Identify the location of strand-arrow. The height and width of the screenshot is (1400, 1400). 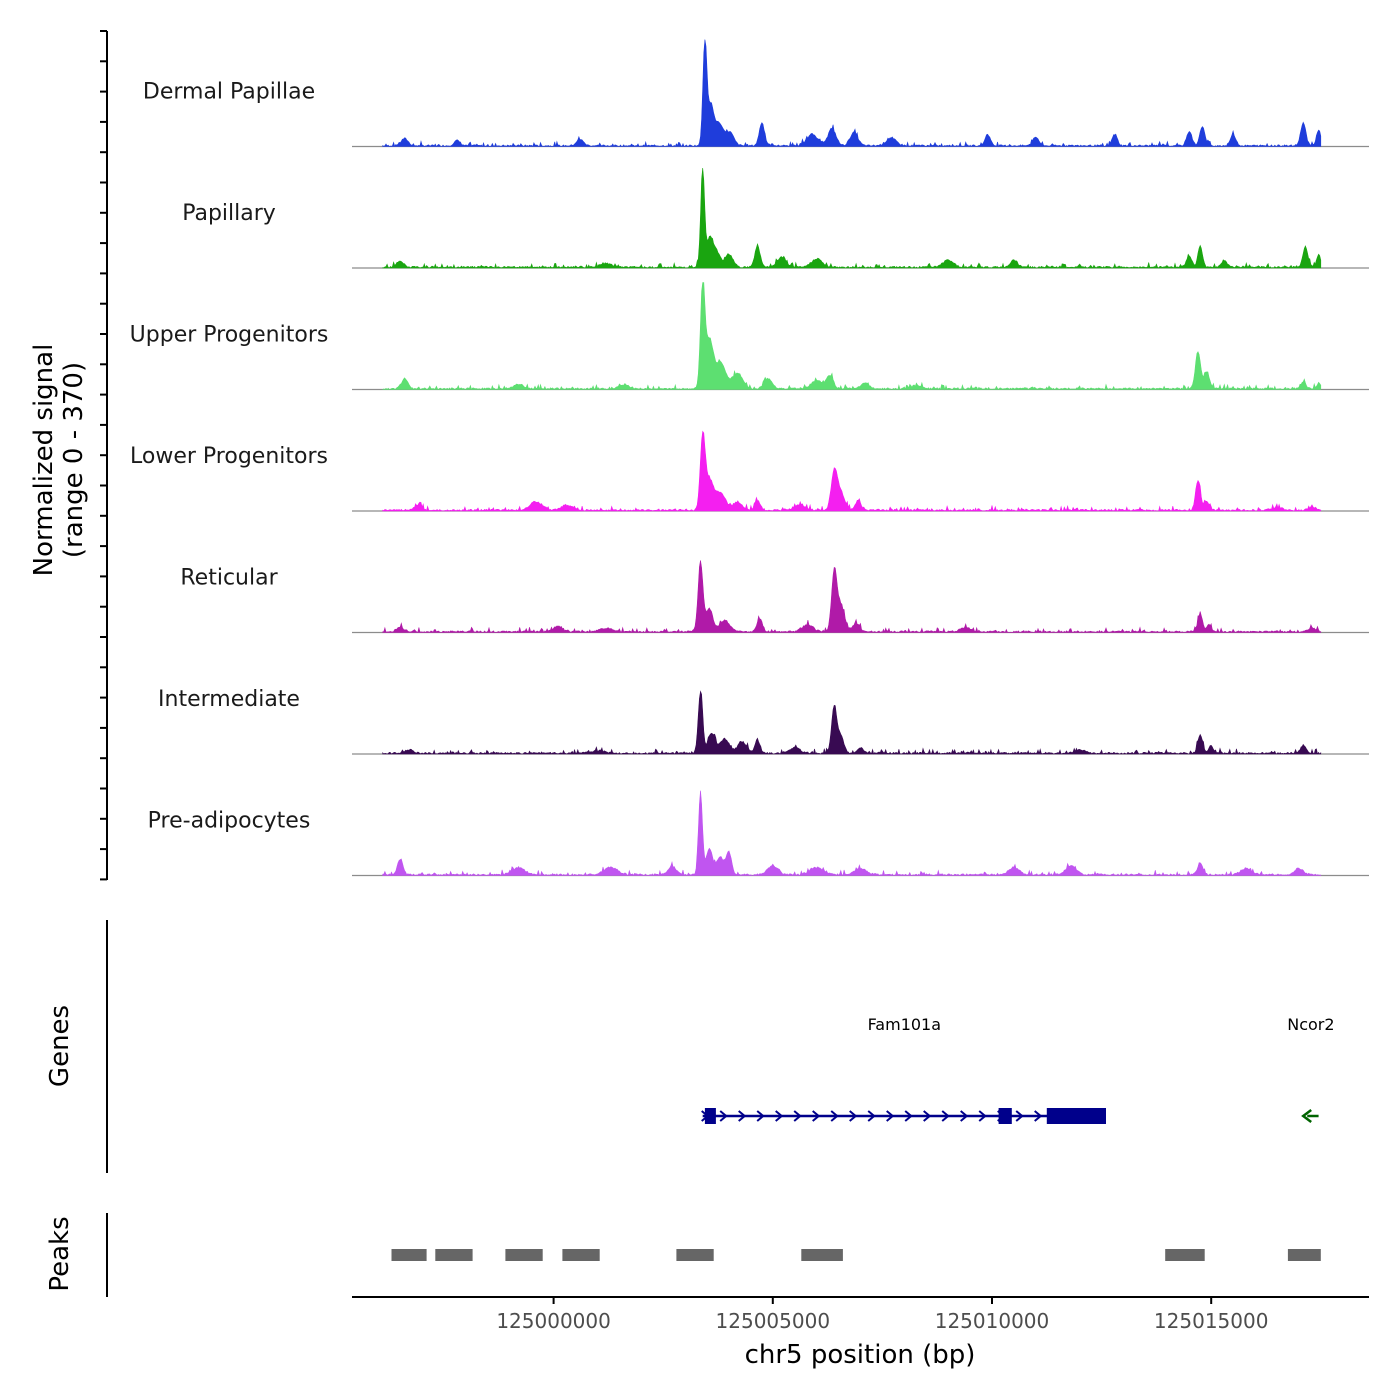
(1306, 1116).